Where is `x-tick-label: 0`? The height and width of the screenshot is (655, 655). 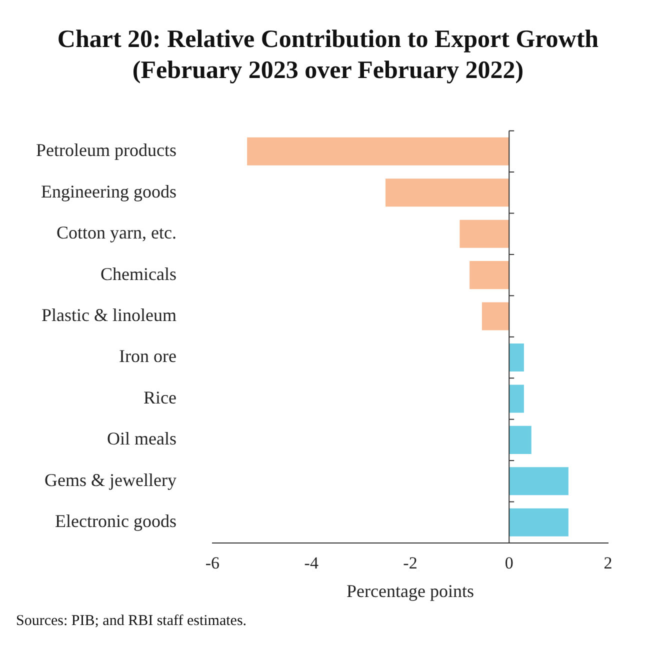
x-tick-label: 0 is located at coordinates (509, 563).